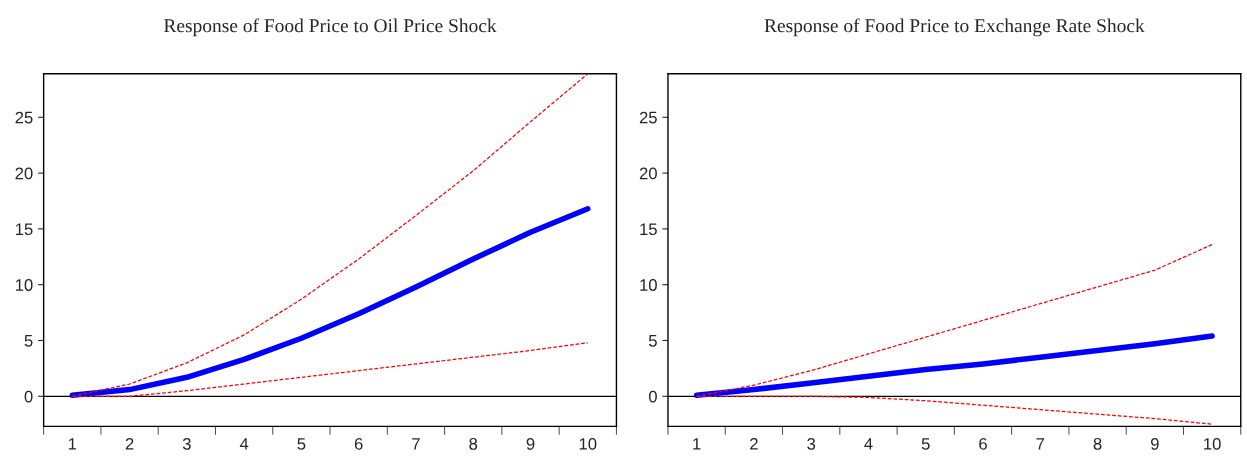 The width and height of the screenshot is (1247, 461). What do you see at coordinates (954, 27) in the screenshot?
I see `chart-title: Response of Food Price to Exchange Rate Shock` at bounding box center [954, 27].